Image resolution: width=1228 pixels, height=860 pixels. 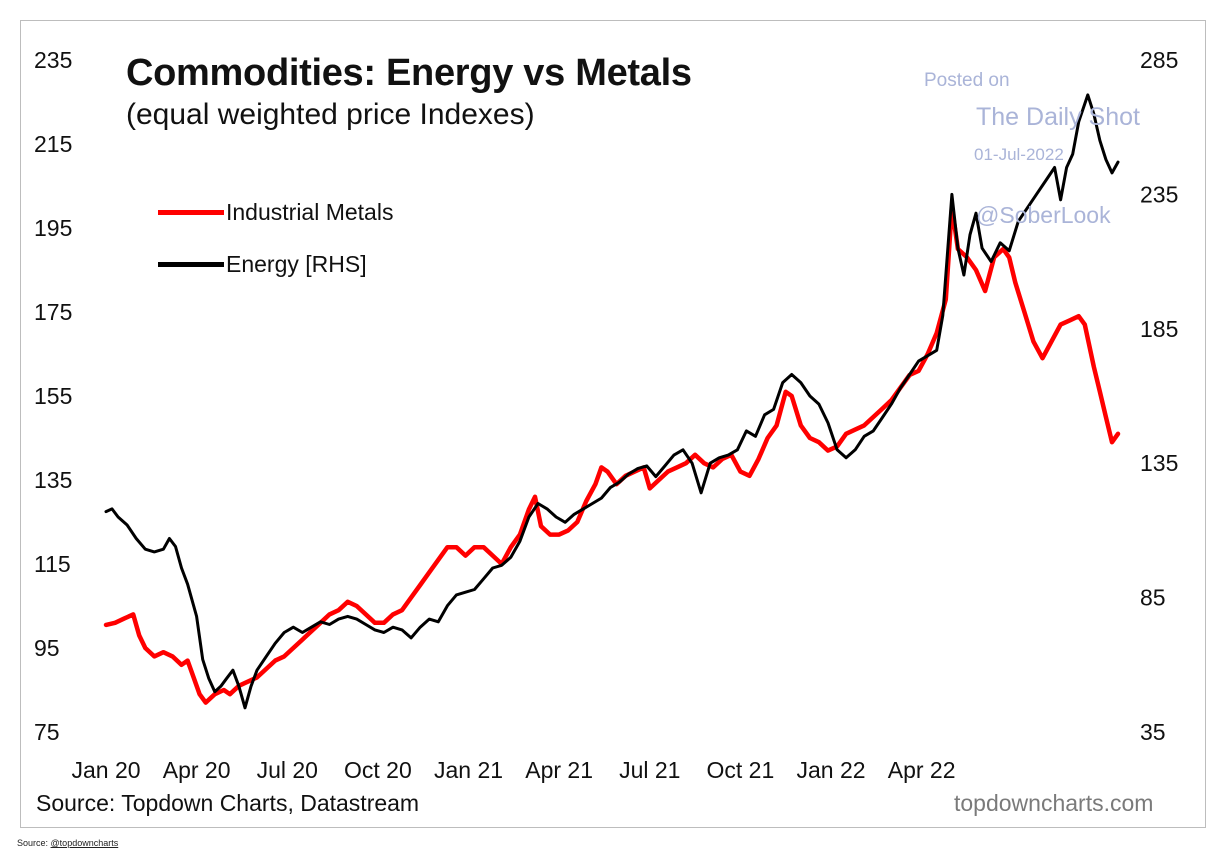 What do you see at coordinates (1159, 463) in the screenshot?
I see `y-right-tick-label: 135` at bounding box center [1159, 463].